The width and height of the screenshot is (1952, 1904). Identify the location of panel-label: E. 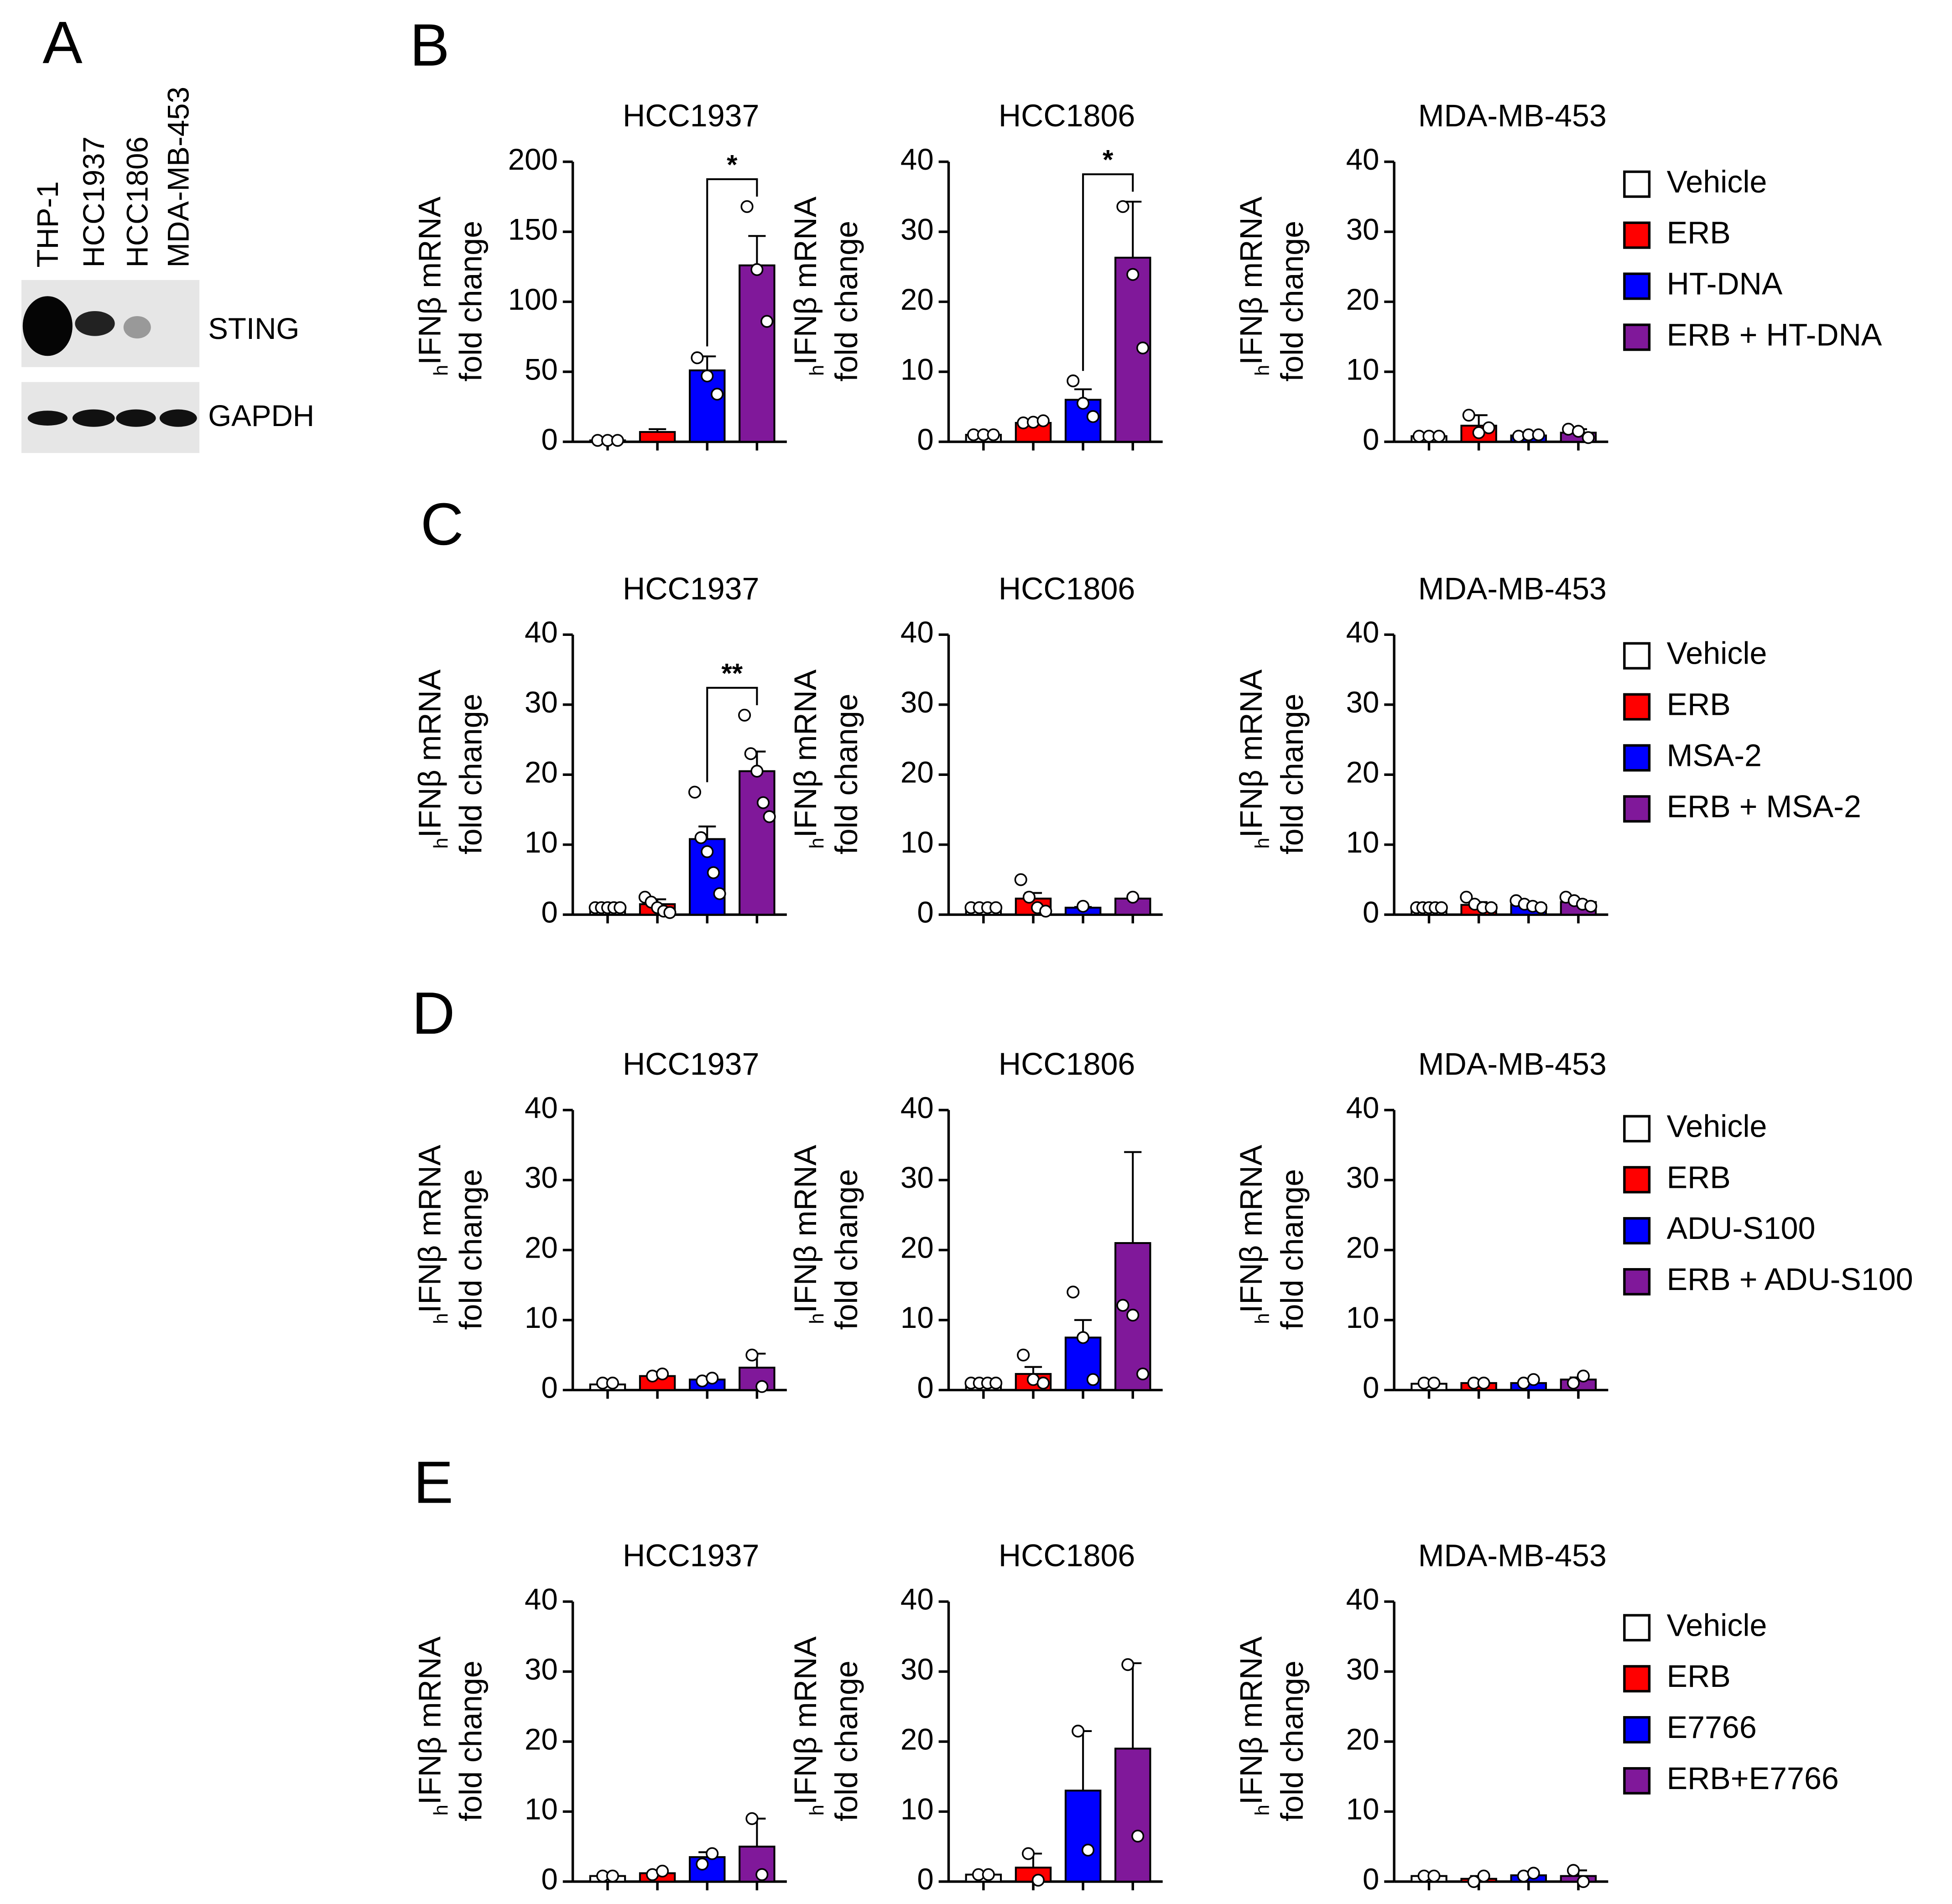
(433, 1483).